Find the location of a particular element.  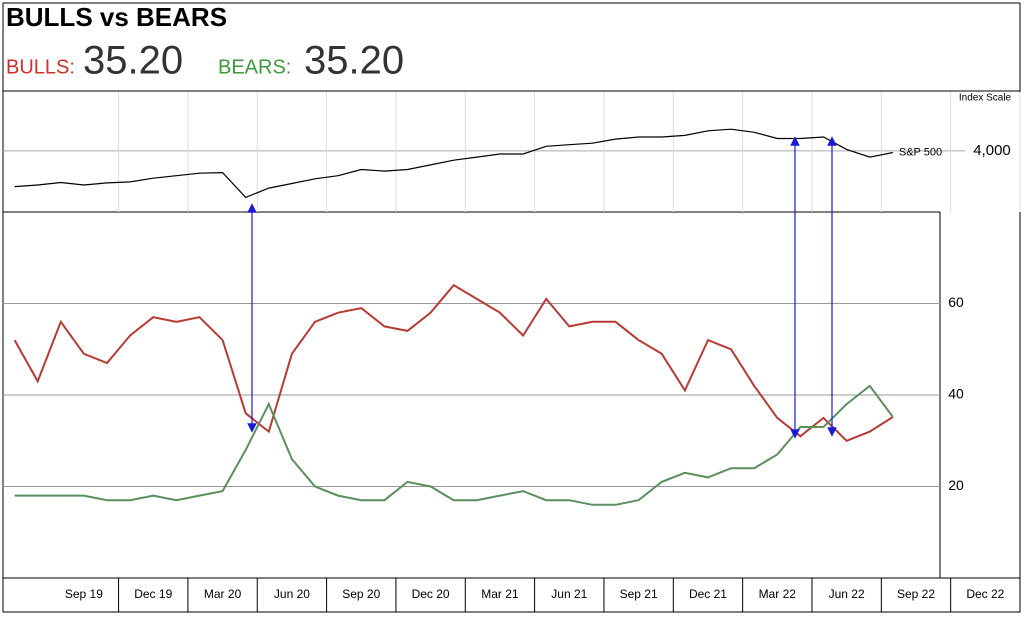

x-tick-label: Mar 22 is located at coordinates (778, 594).